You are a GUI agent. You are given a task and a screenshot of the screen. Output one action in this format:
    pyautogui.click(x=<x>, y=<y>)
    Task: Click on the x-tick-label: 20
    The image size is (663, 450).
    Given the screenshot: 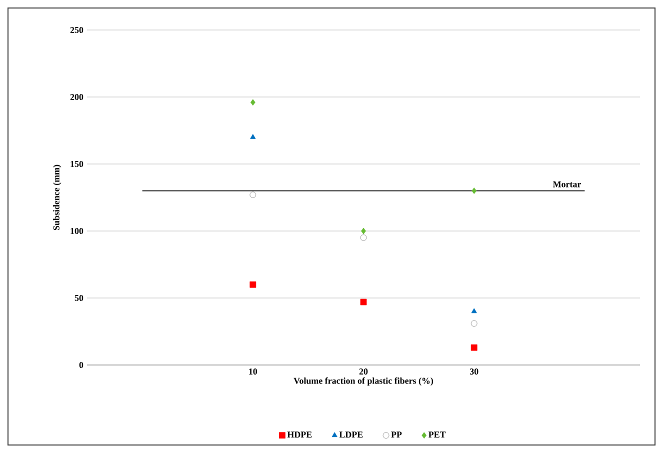 What is the action you would take?
    pyautogui.click(x=363, y=371)
    